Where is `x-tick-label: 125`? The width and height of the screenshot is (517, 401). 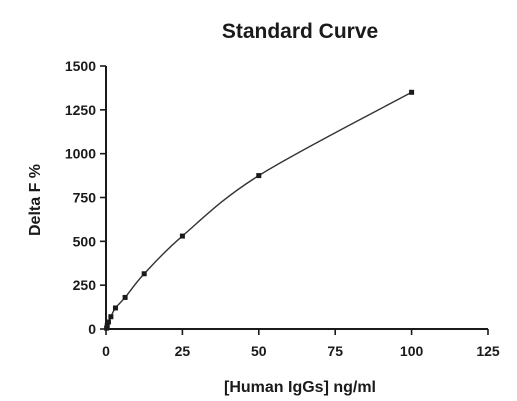 x-tick-label: 125 is located at coordinates (488, 351).